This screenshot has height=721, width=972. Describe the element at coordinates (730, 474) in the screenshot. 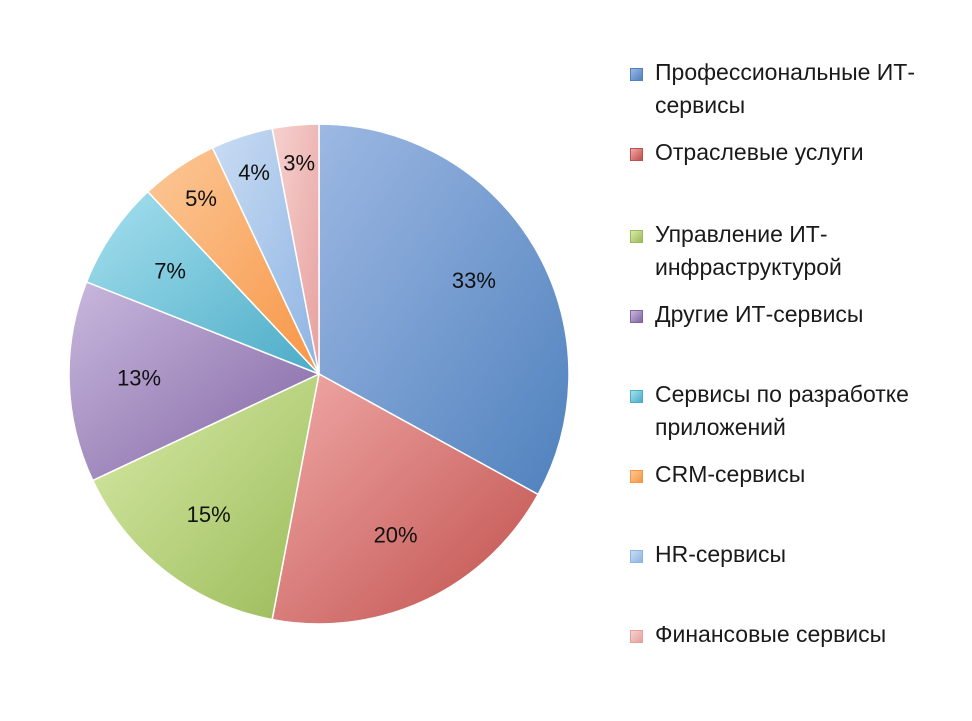

I see `legend-label: CRM-сервисы` at that location.